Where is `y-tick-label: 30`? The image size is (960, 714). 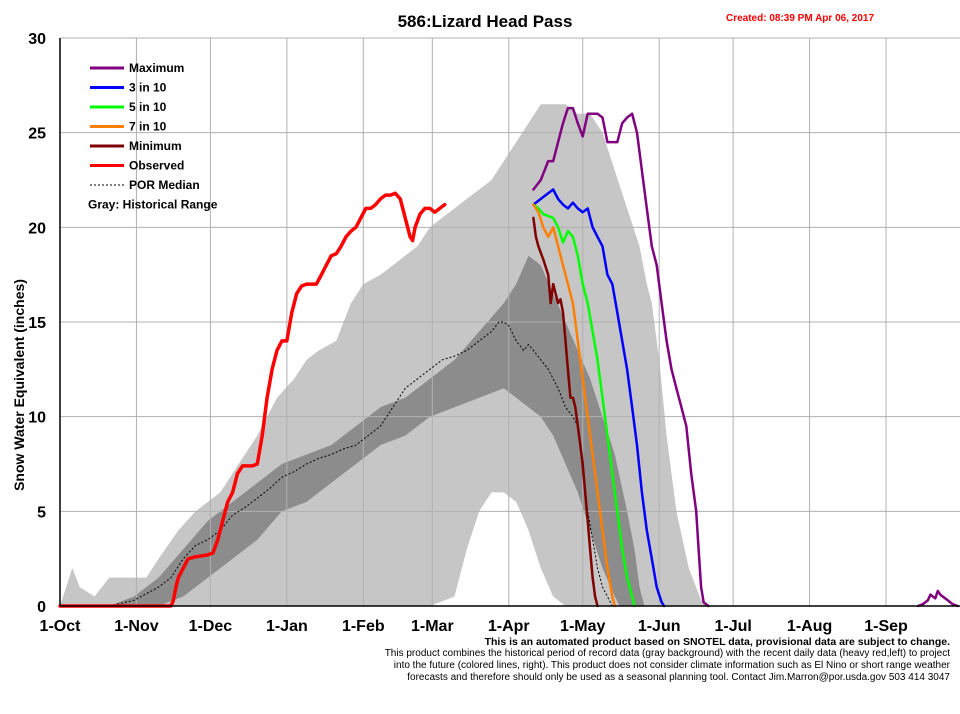 y-tick-label: 30 is located at coordinates (37, 39).